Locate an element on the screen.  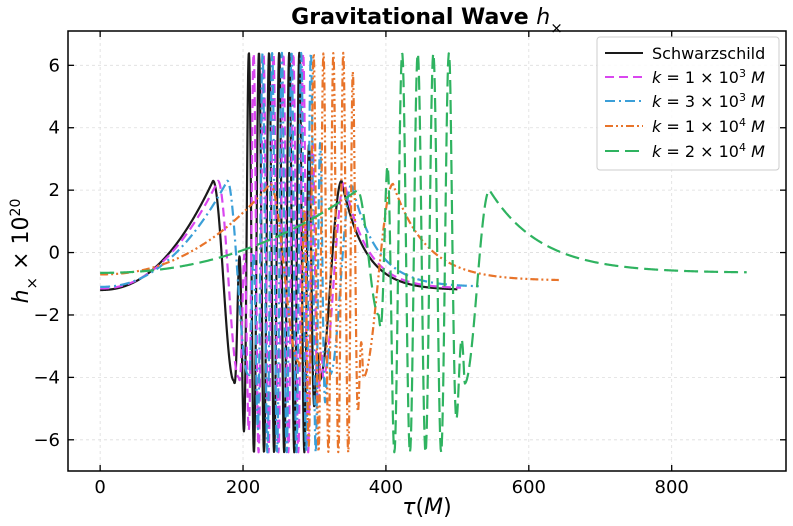
y-tick-label: −4 is located at coordinates (46, 377).